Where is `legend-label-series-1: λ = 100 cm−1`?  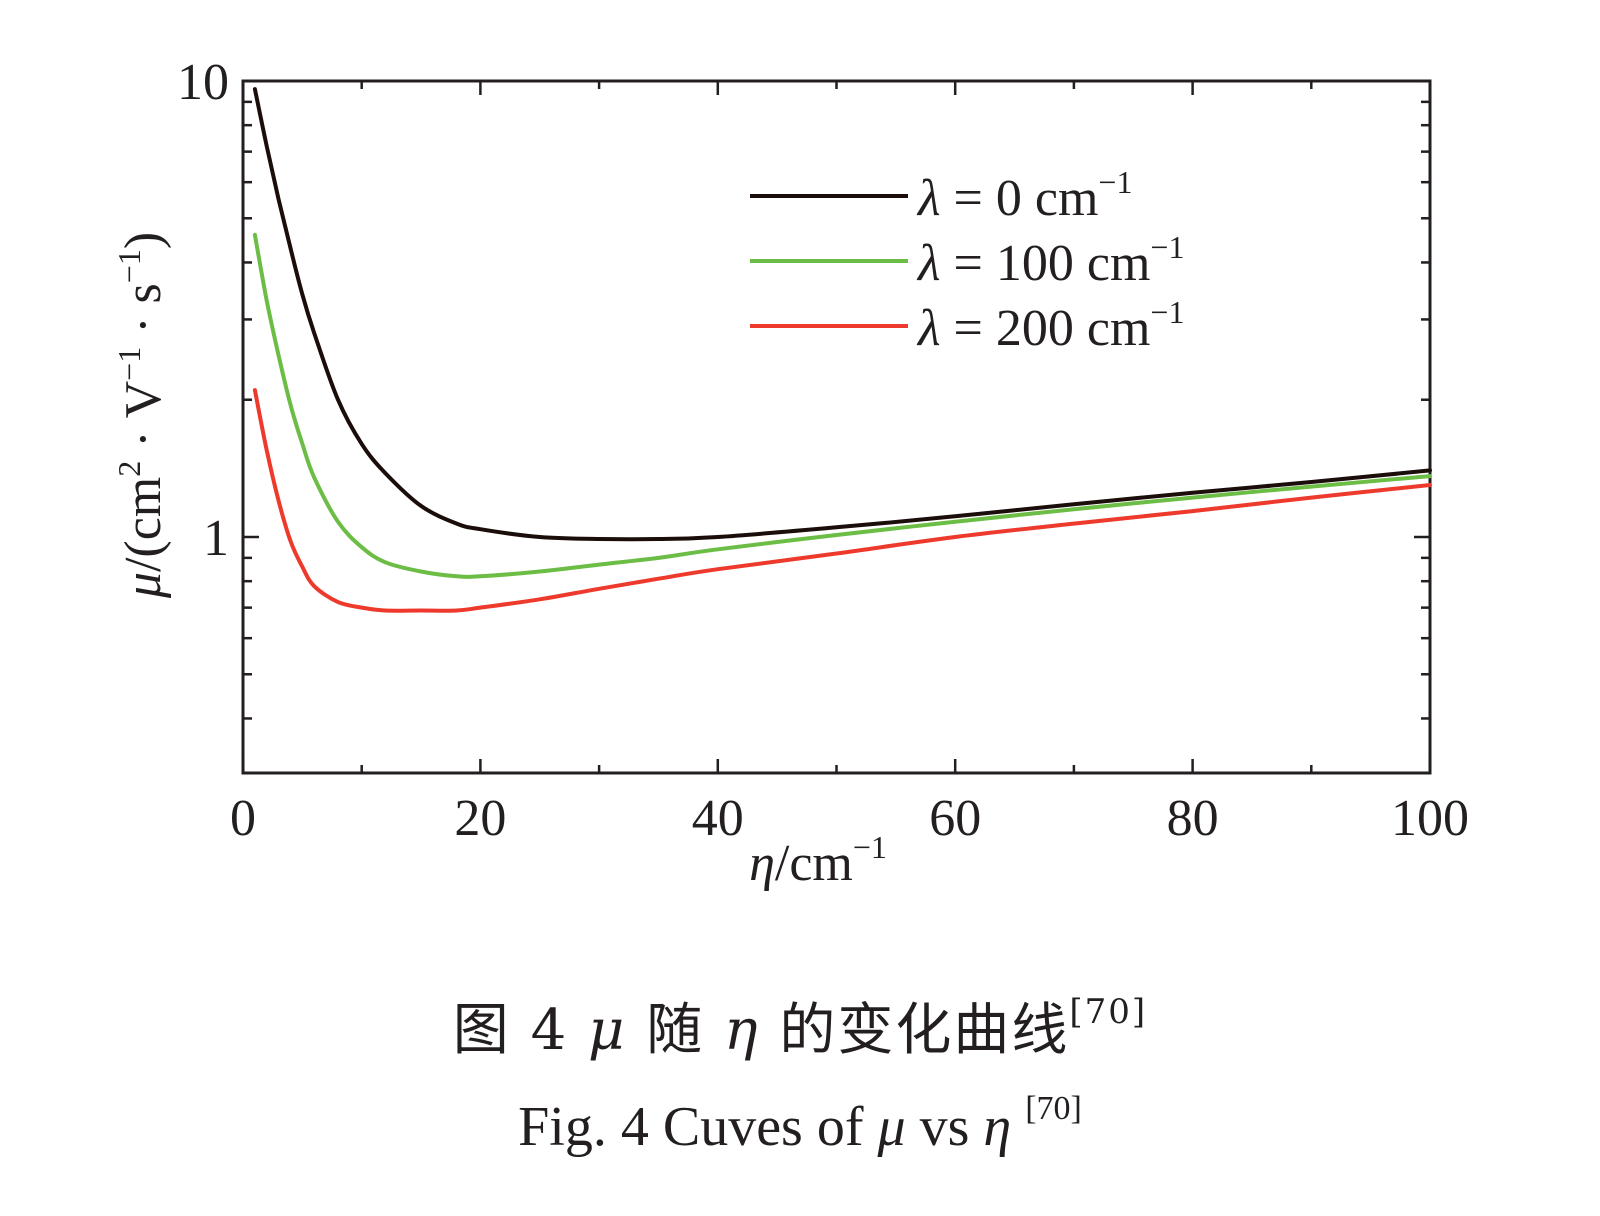
legend-label-series-1: λ = 100 cm−1 is located at coordinates (1050, 260).